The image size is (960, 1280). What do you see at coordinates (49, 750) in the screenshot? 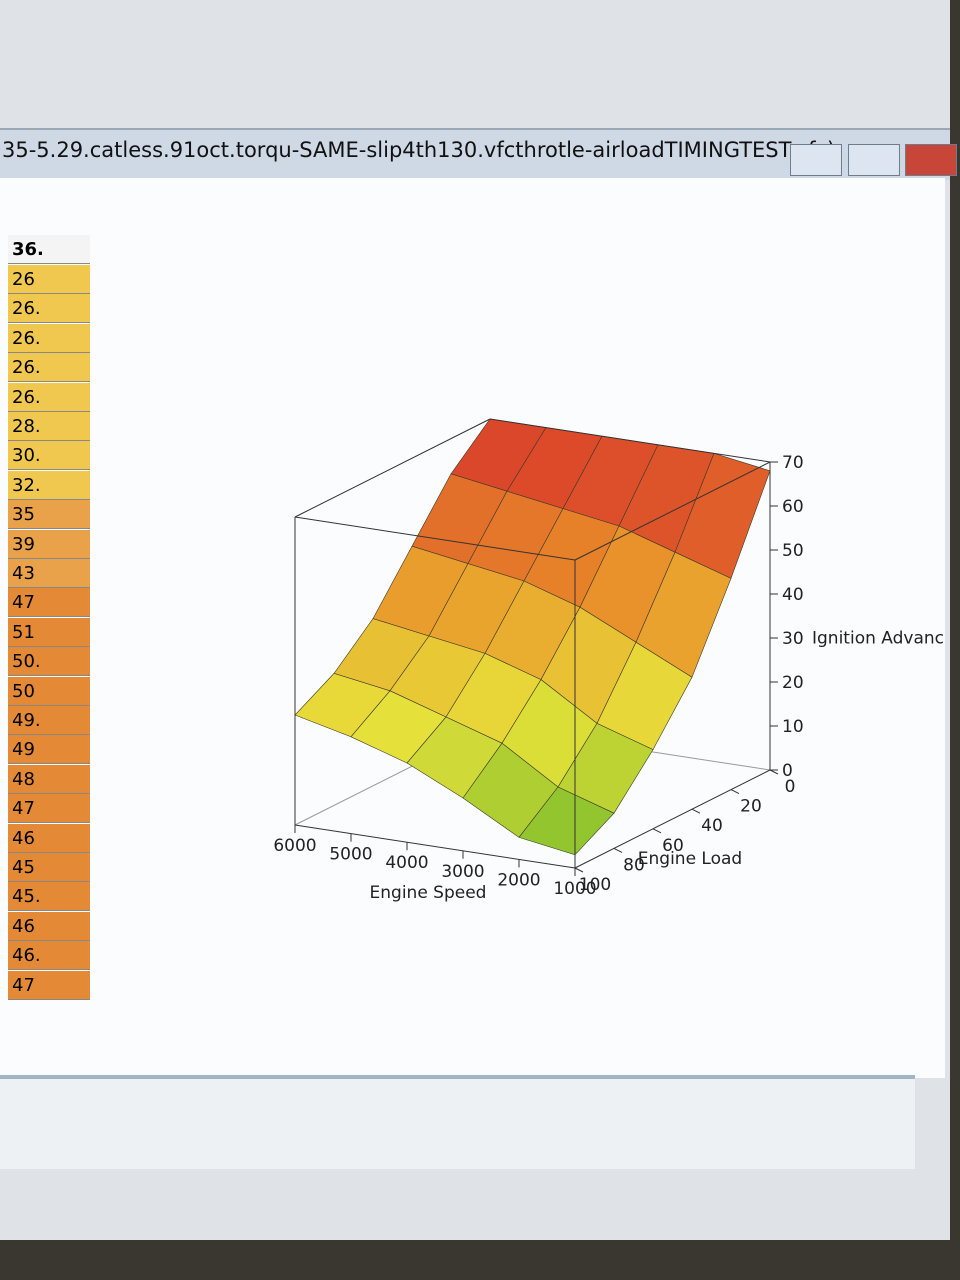
I see `table-cell: 49` at bounding box center [49, 750].